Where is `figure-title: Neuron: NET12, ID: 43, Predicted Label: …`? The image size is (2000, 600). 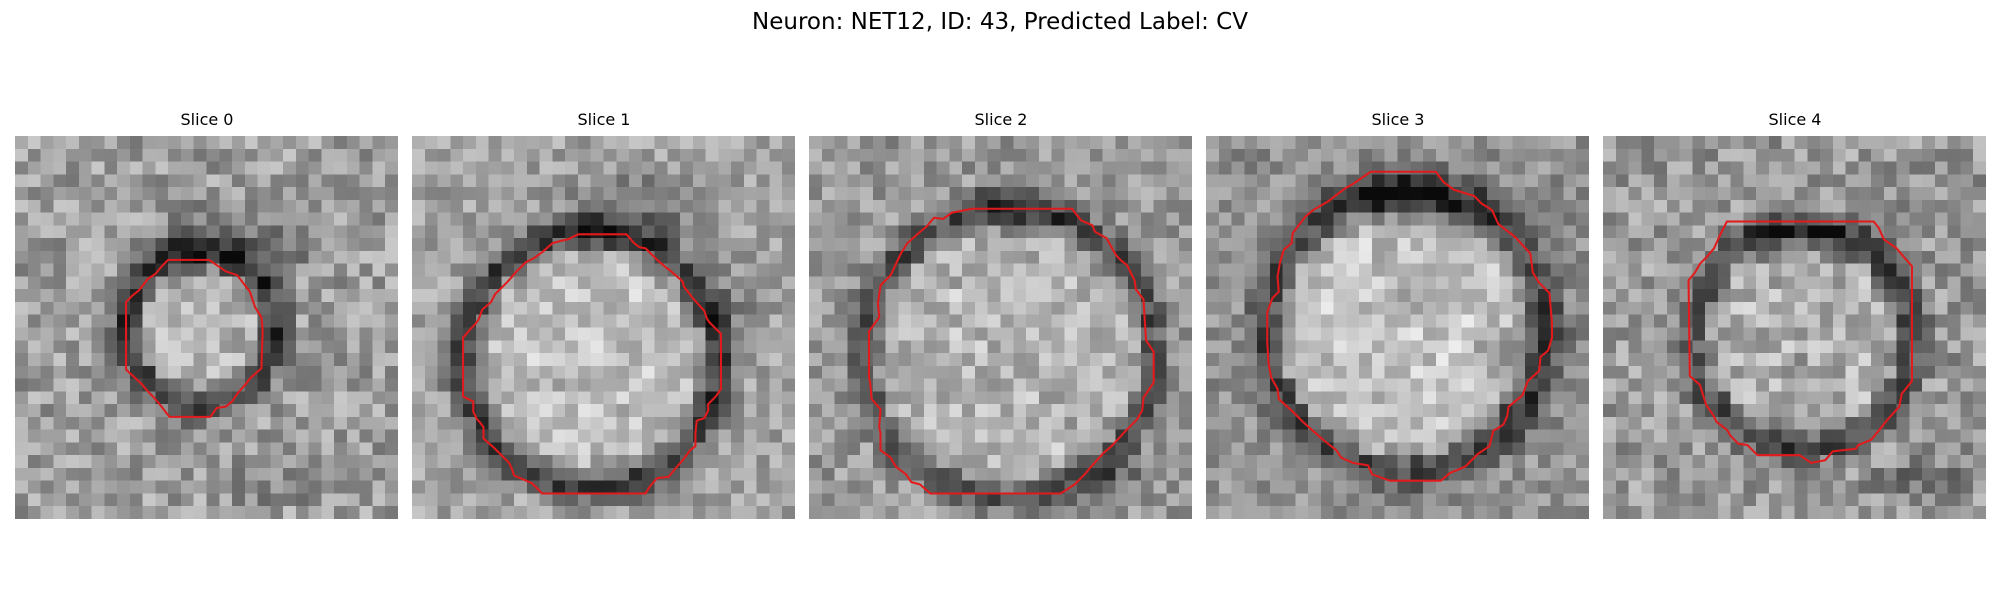
figure-title: Neuron: NET12, ID: 43, Predicted Label: … is located at coordinates (1000, 22).